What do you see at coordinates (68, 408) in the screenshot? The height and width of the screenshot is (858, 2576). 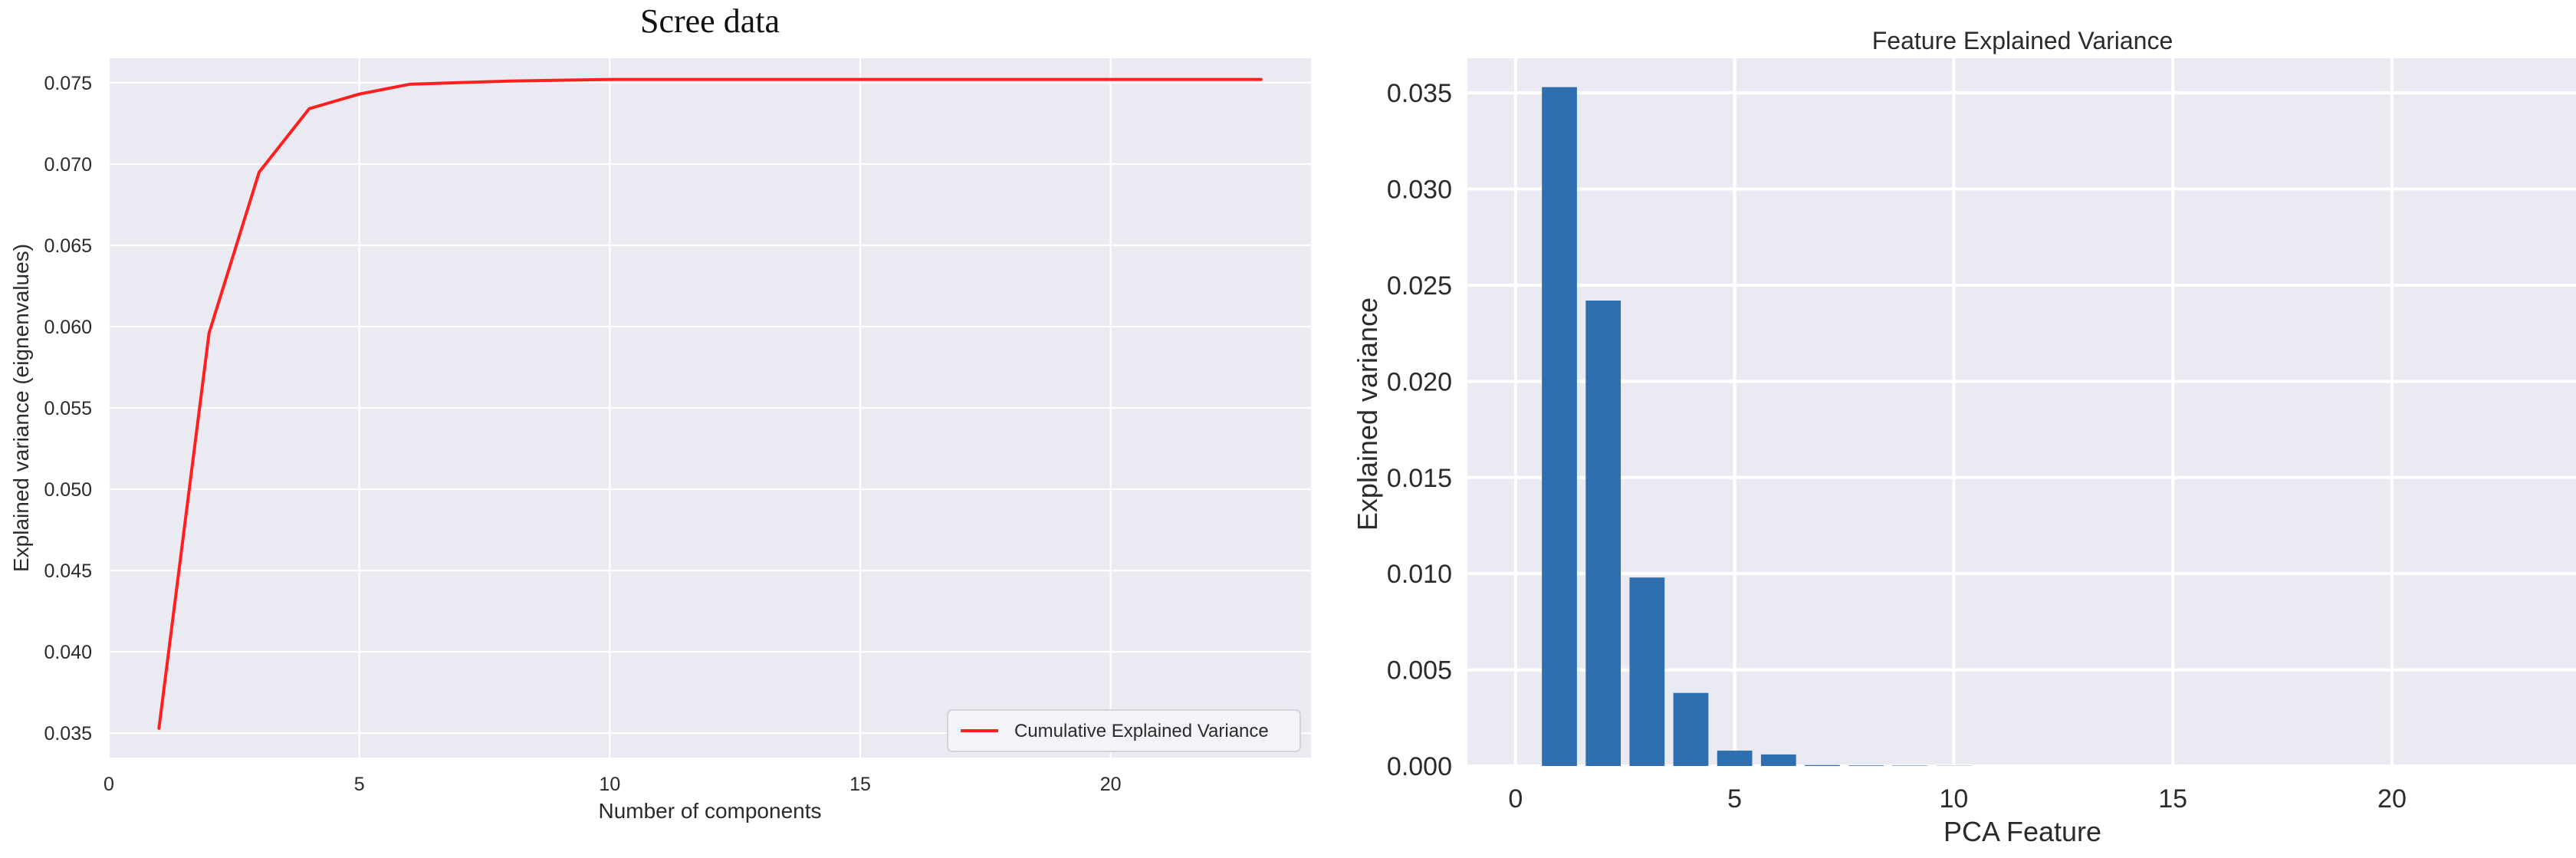 I see `scree-y-tick-label-4: 0.055` at bounding box center [68, 408].